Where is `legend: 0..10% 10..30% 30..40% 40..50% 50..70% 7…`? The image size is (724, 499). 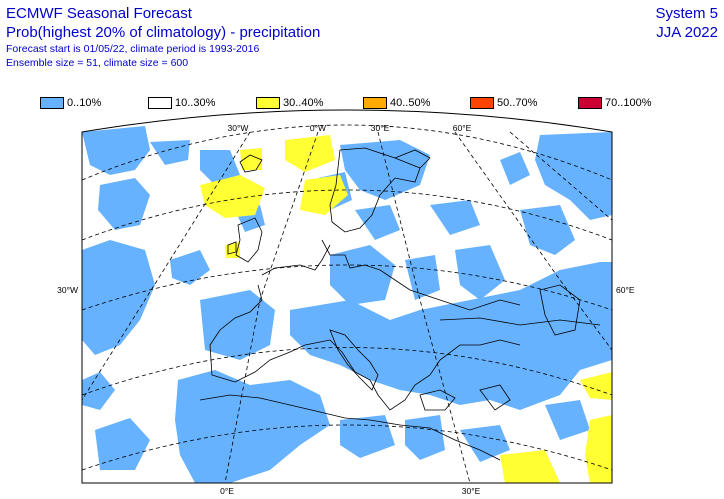
legend: 0..10% 10..30% 30..40% 40..50% 50..70% 7… is located at coordinates (360, 103).